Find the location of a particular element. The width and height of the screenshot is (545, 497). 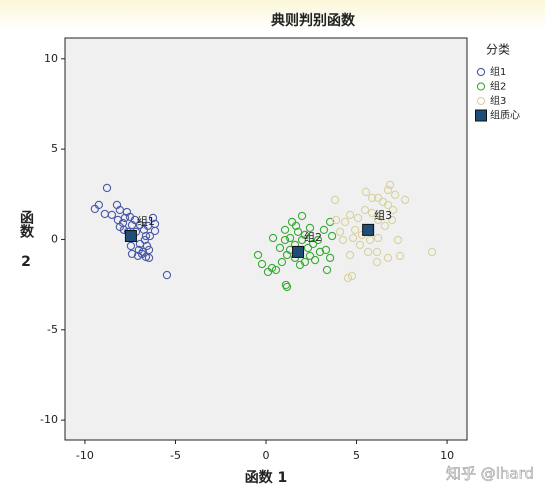

legend-label: 组3 is located at coordinates (498, 100).